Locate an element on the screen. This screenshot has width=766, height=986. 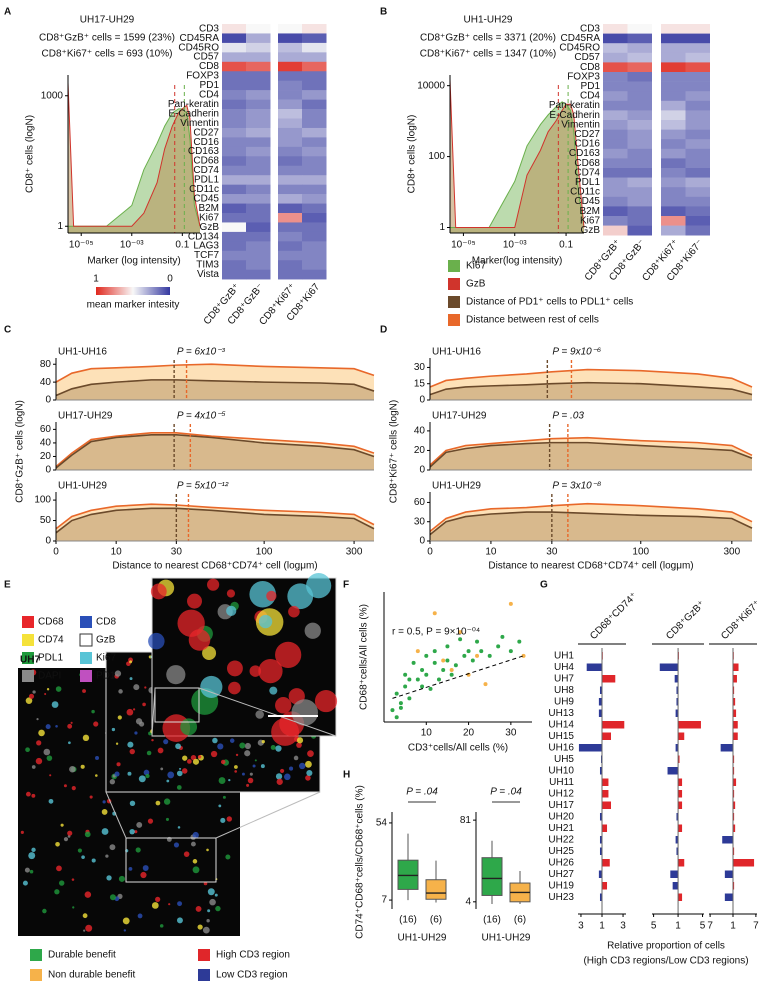
row-label: CD3 is located at coordinates (590, 28).